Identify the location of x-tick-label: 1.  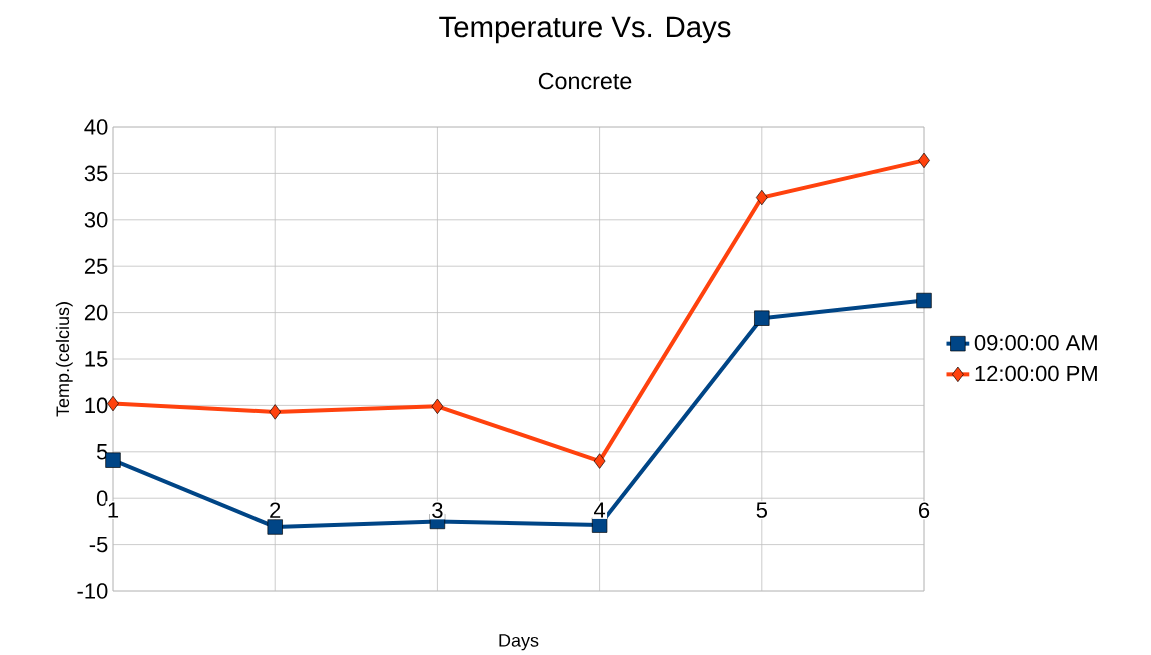
(113, 510).